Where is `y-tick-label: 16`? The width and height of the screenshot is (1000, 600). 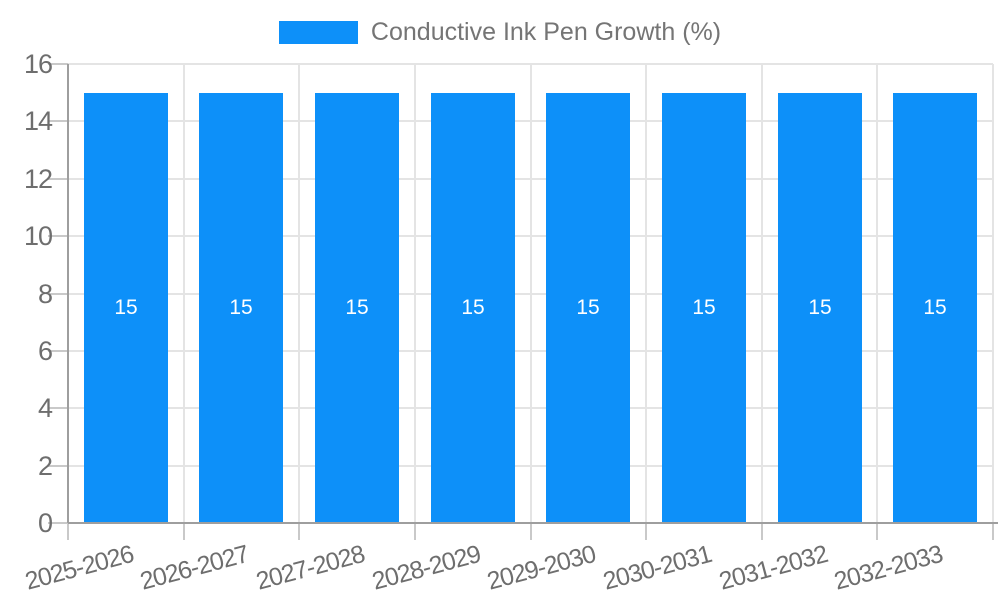
y-tick-label: 16 is located at coordinates (38, 64).